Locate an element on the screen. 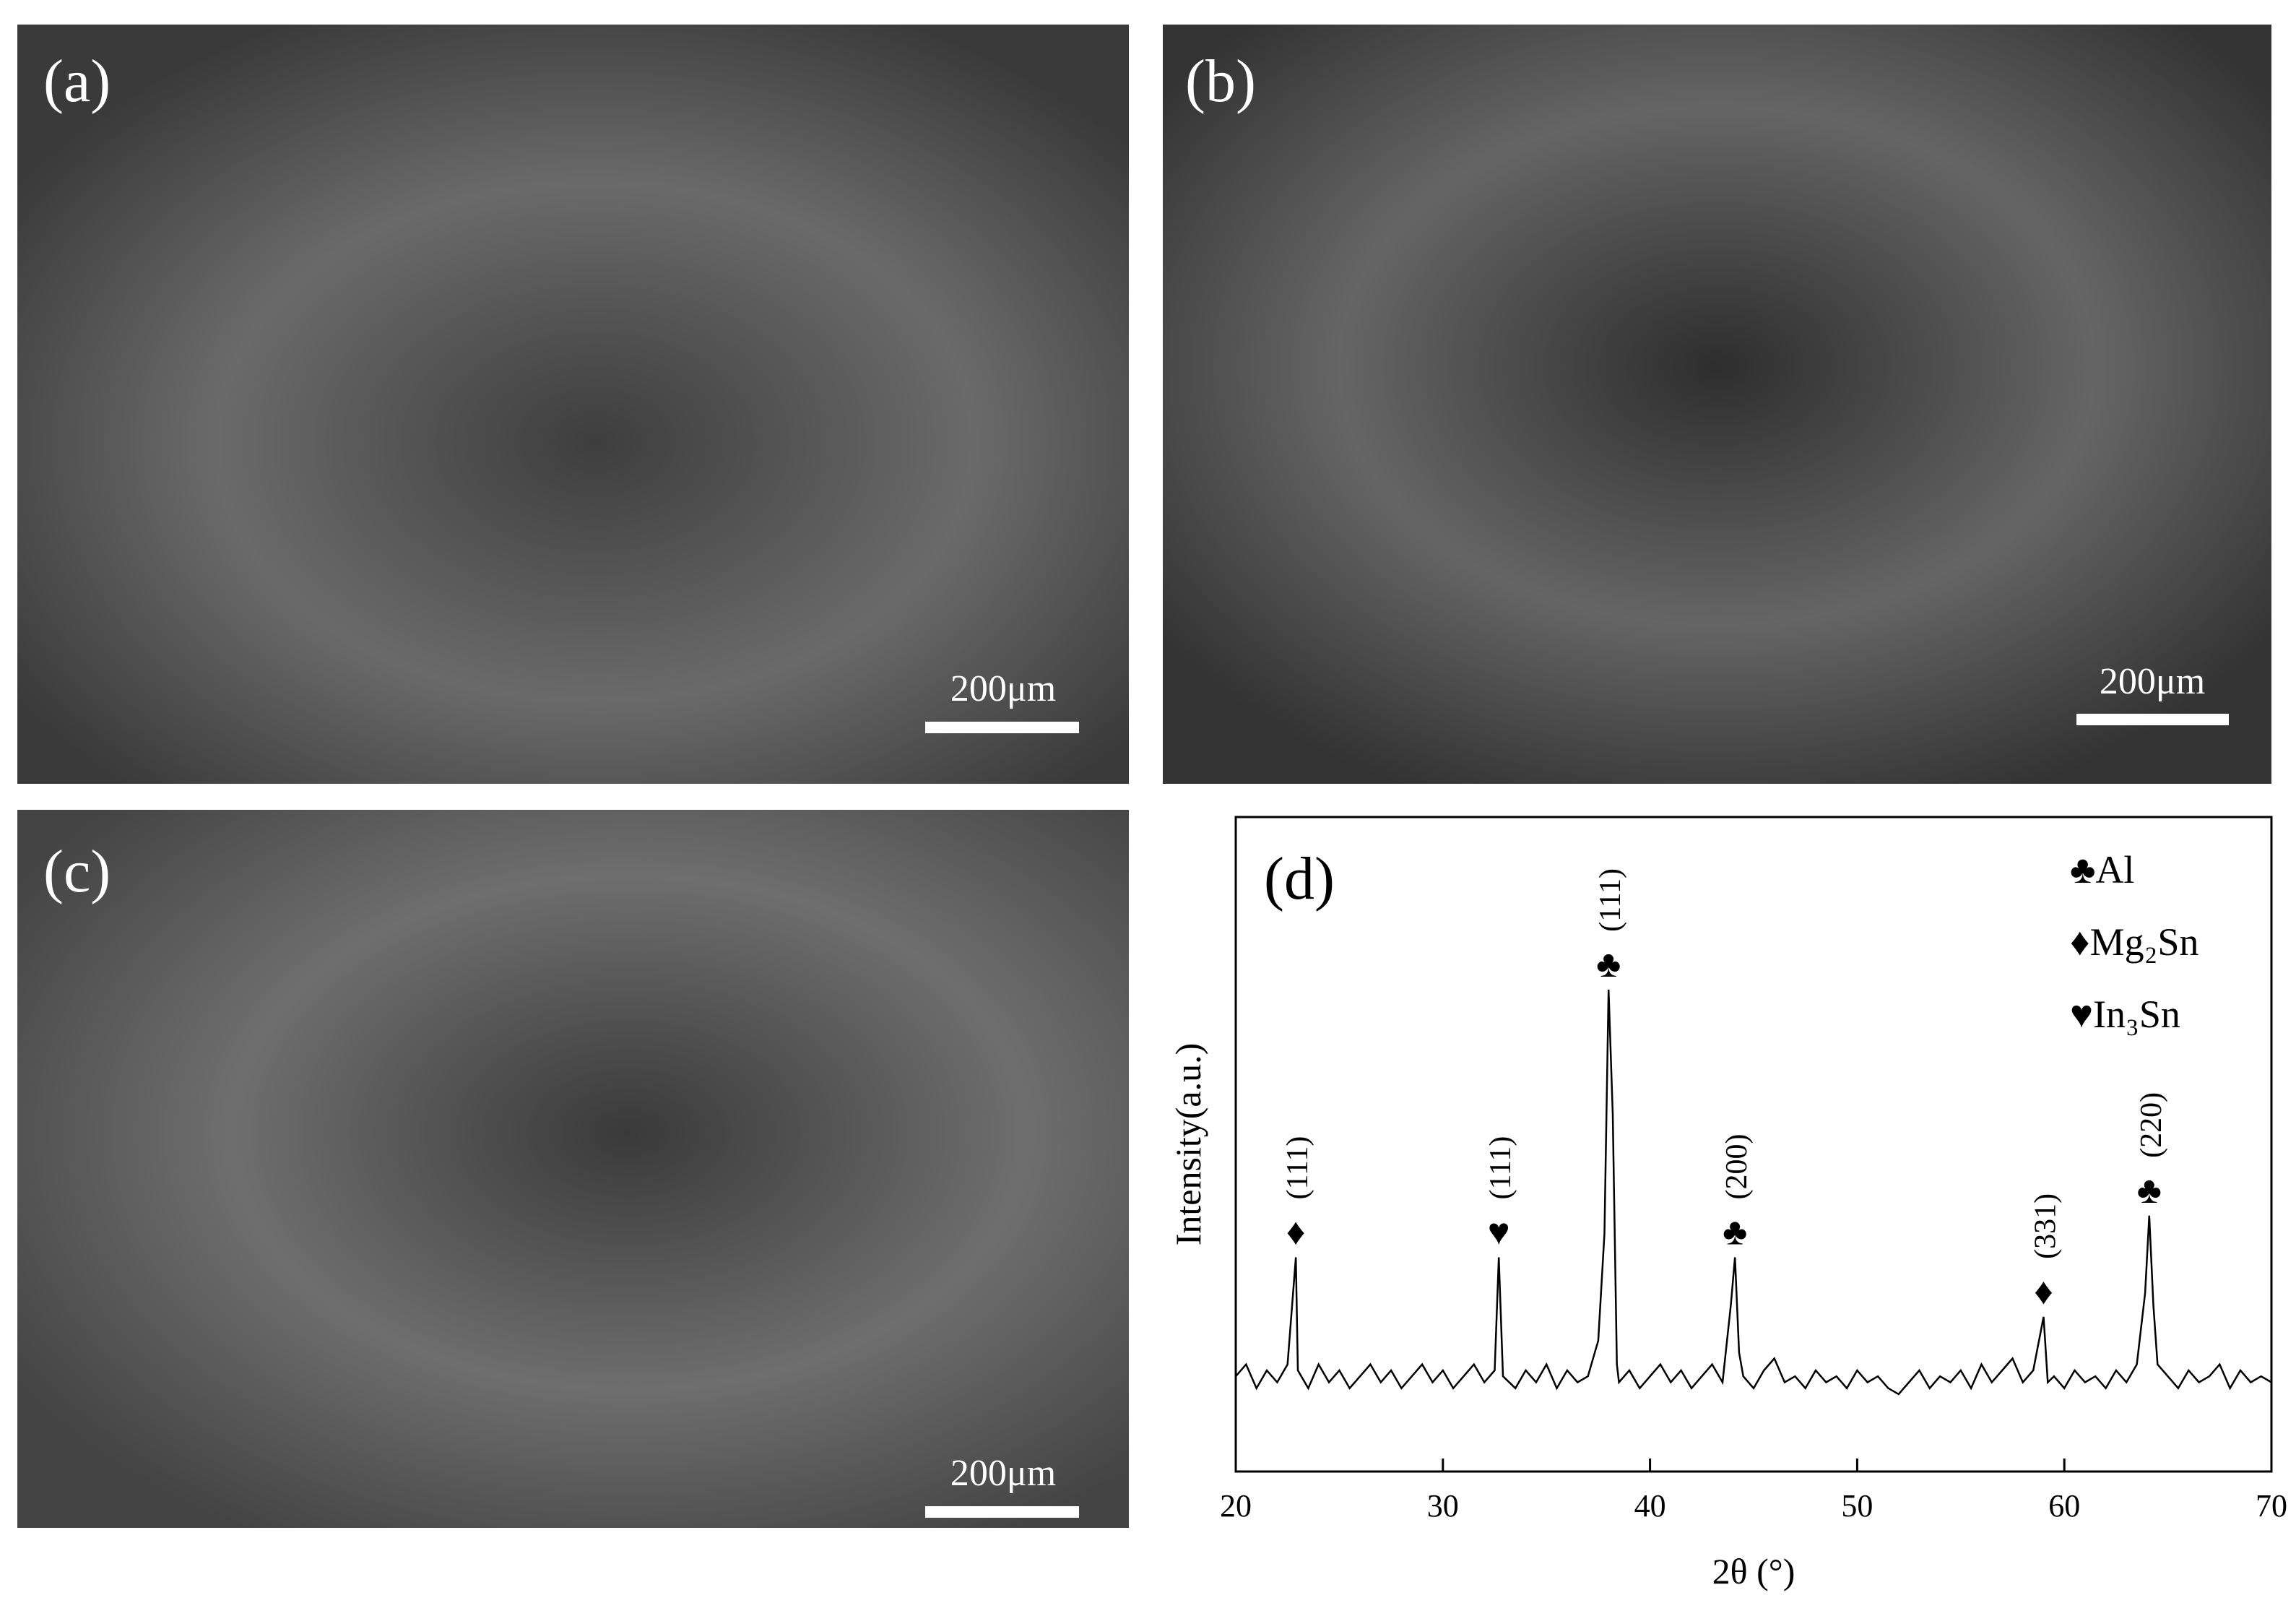  xrd-line is located at coordinates (1753, 1192).